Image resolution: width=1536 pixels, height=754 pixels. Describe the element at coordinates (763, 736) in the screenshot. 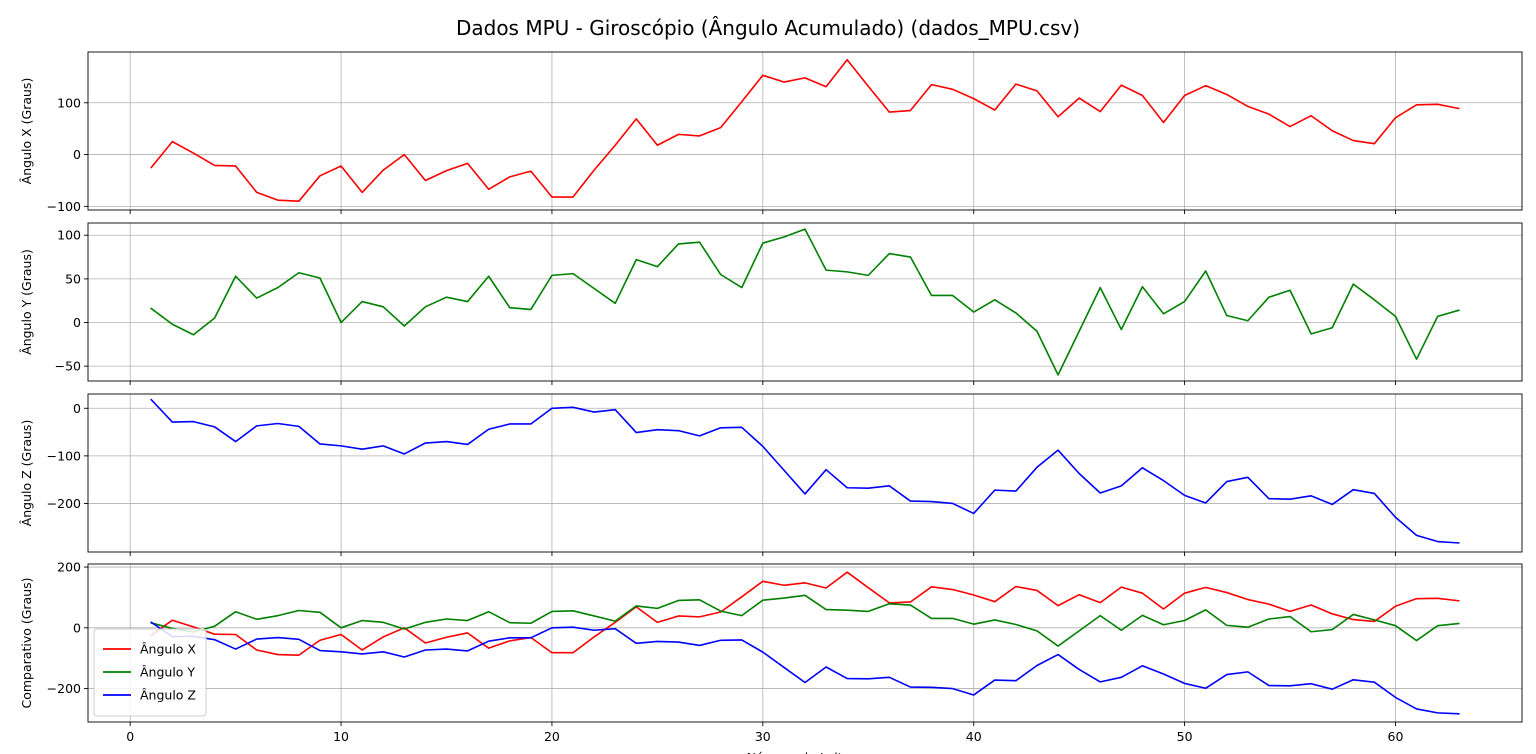

I see `x-tick-label: 30` at that location.